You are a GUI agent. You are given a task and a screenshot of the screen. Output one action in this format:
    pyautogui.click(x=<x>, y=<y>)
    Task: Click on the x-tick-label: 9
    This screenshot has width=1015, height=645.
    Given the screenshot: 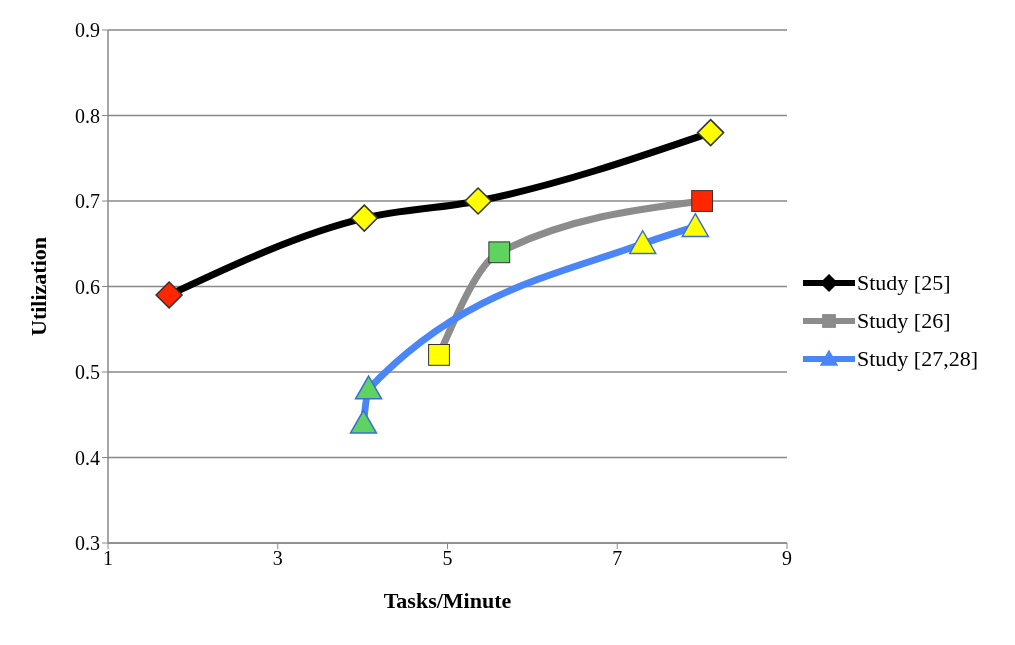 What is the action you would take?
    pyautogui.click(x=787, y=558)
    